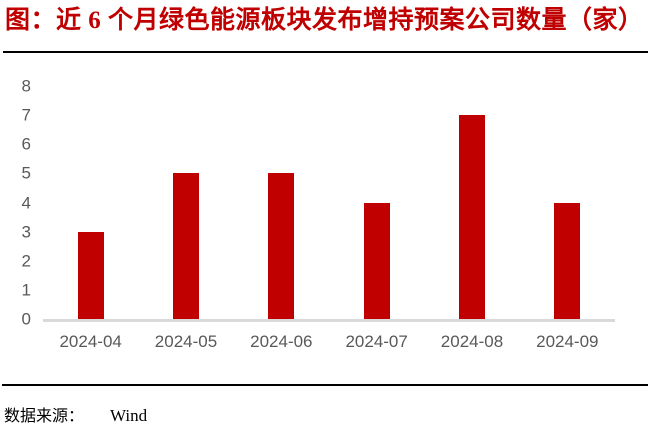 The width and height of the screenshot is (650, 436). What do you see at coordinates (129, 415) in the screenshot?
I see `data-source-value: Wind` at bounding box center [129, 415].